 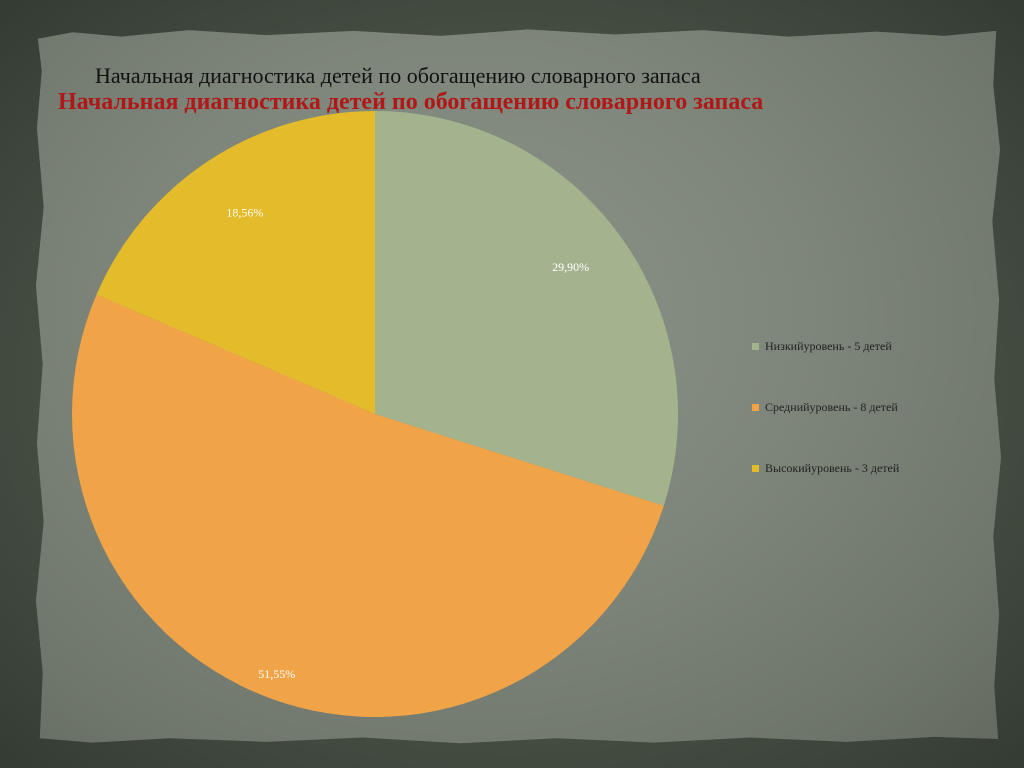 I want to click on data-label-medium: 51,55%, so click(x=276, y=674).